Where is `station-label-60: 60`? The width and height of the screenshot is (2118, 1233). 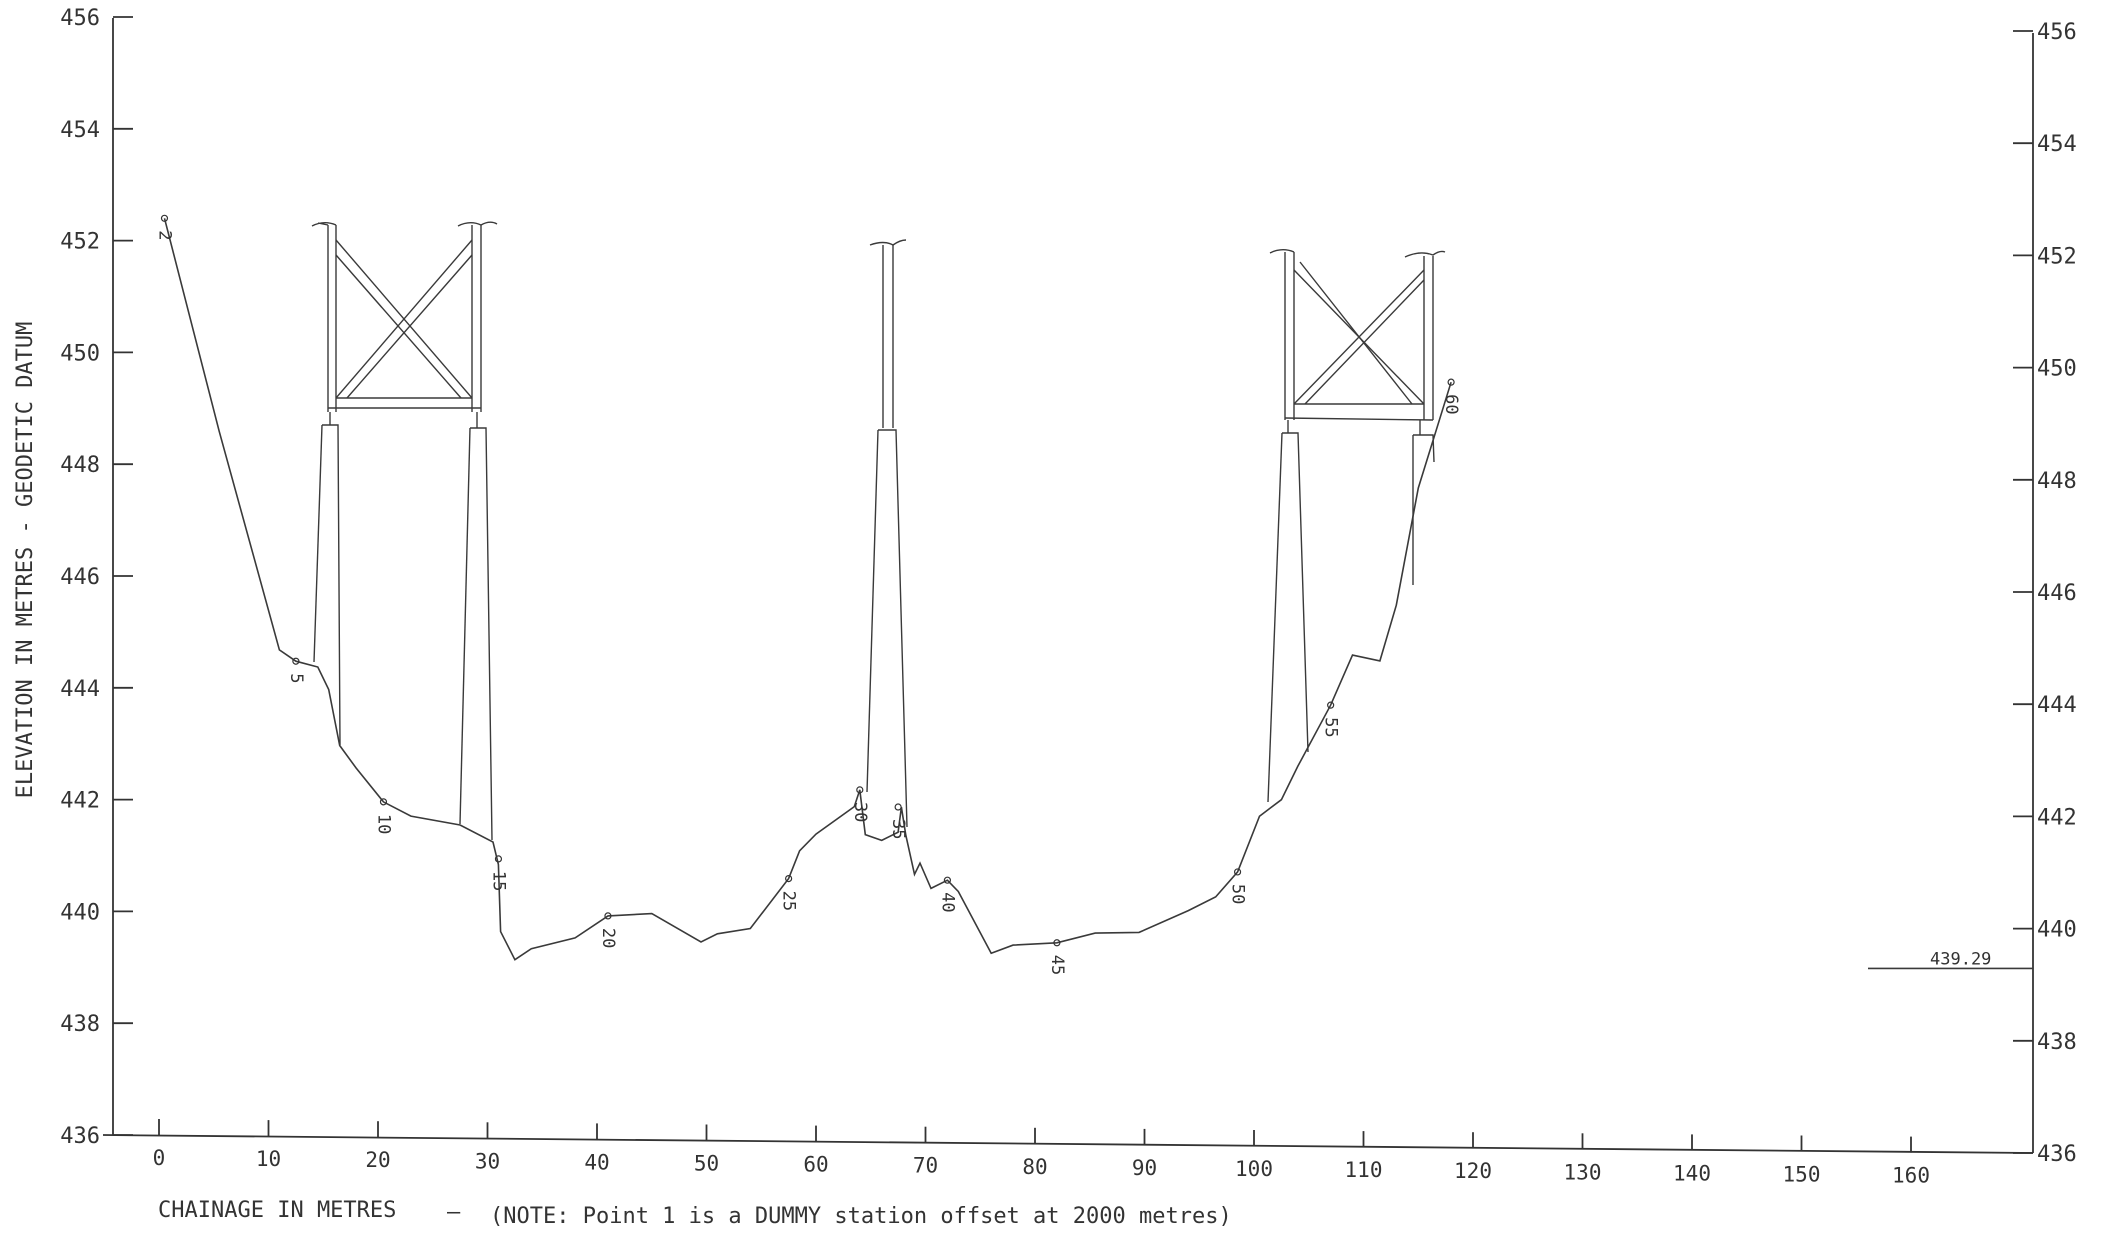 station-label-60: 60 is located at coordinates (1451, 404).